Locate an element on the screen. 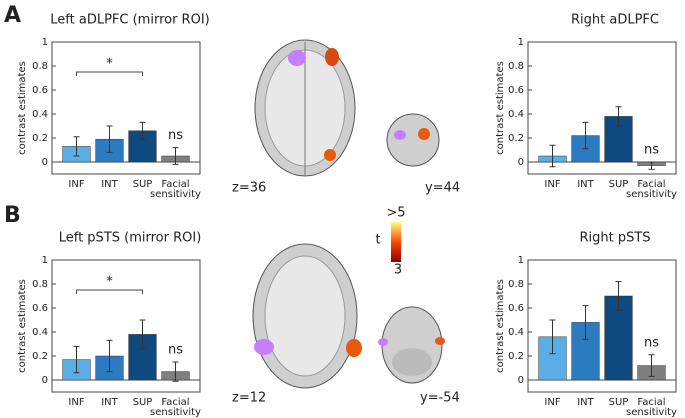  slice-label: z=12 is located at coordinates (249, 398).